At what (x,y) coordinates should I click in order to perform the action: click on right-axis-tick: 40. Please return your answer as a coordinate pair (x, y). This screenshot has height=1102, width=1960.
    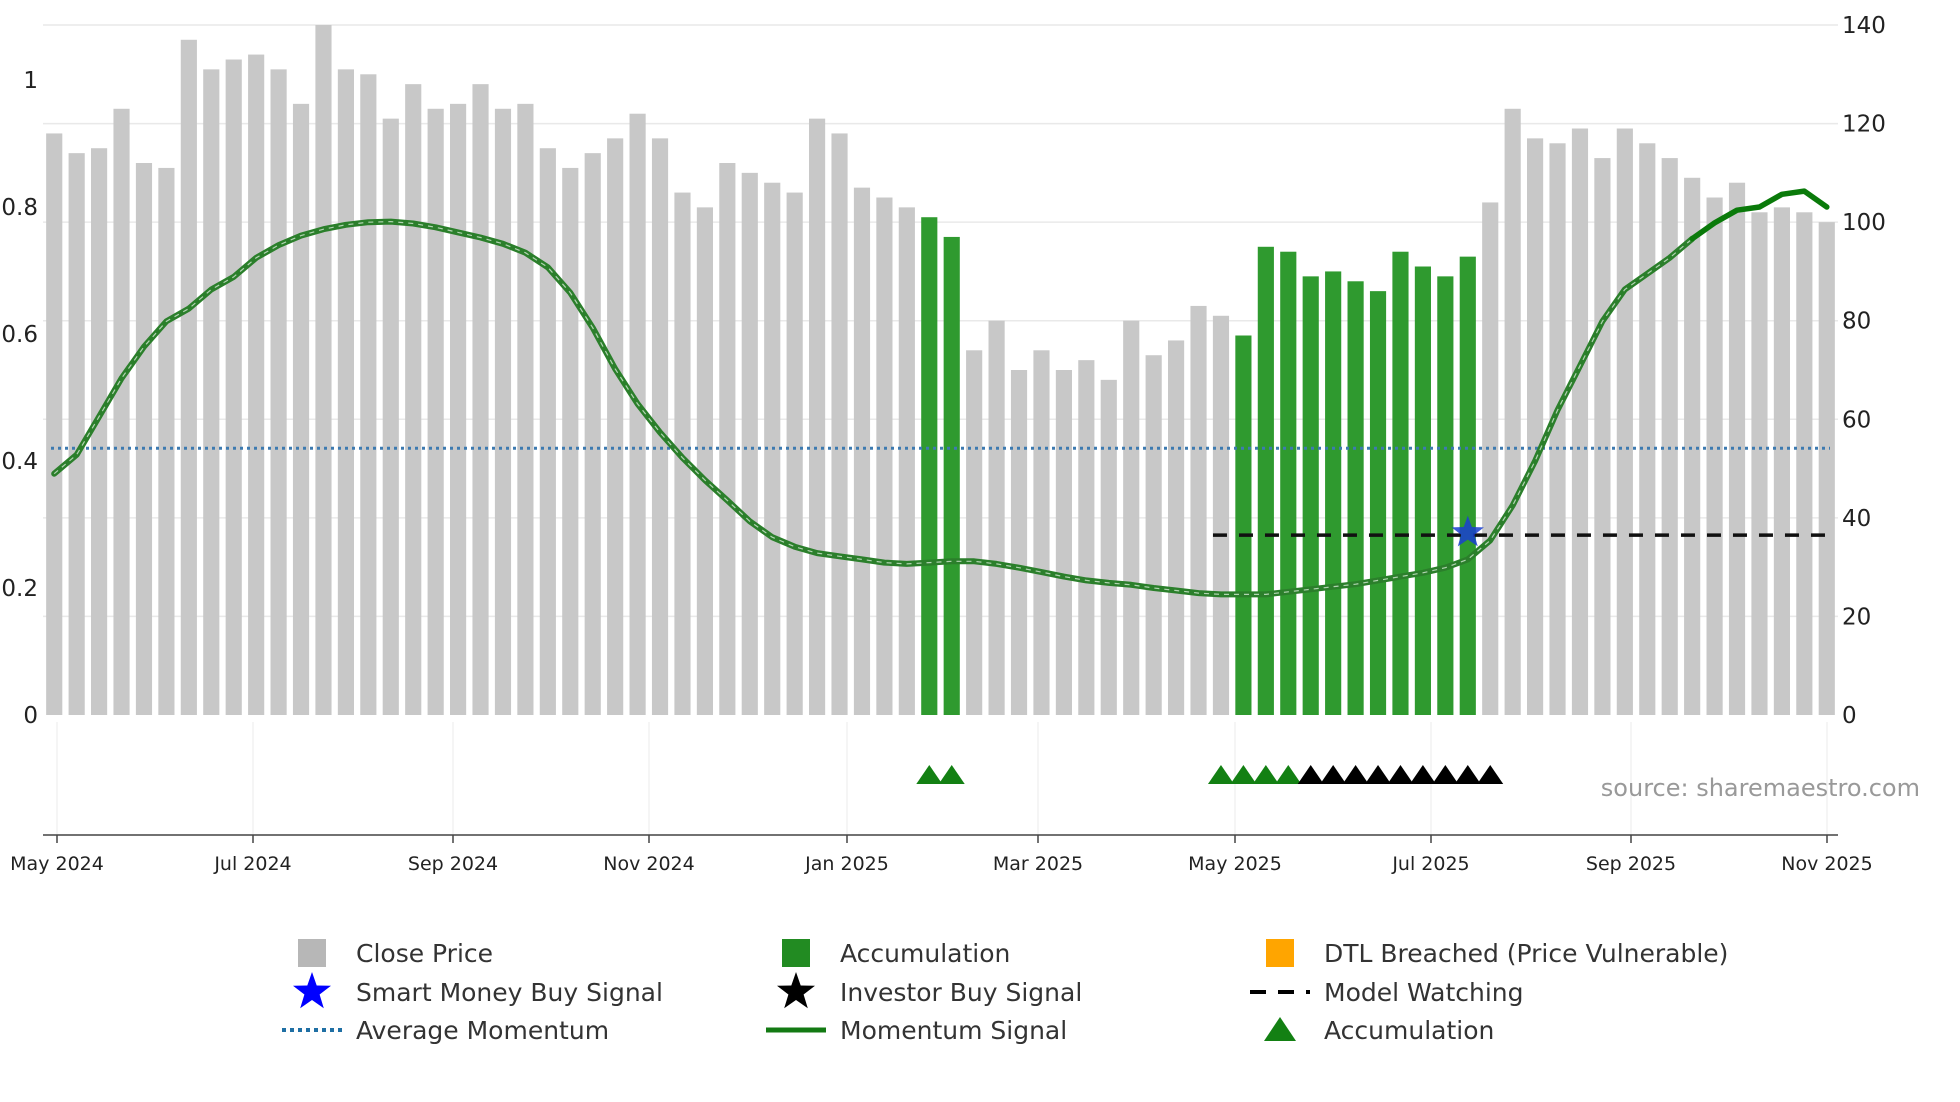
    Looking at the image, I should click on (1856, 519).